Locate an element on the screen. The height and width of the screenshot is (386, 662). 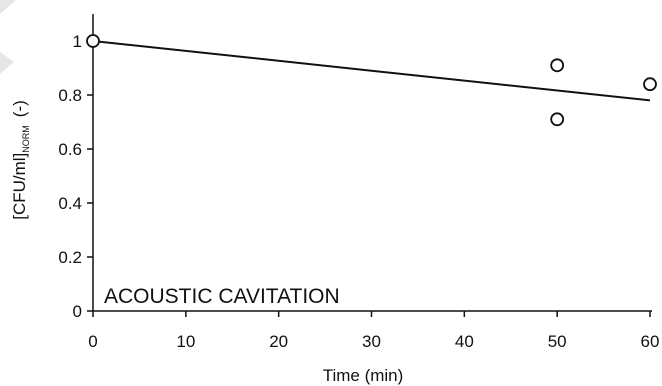
x-axis-ticks: 0 10 20 30 40 50 60 is located at coordinates (373, 331).